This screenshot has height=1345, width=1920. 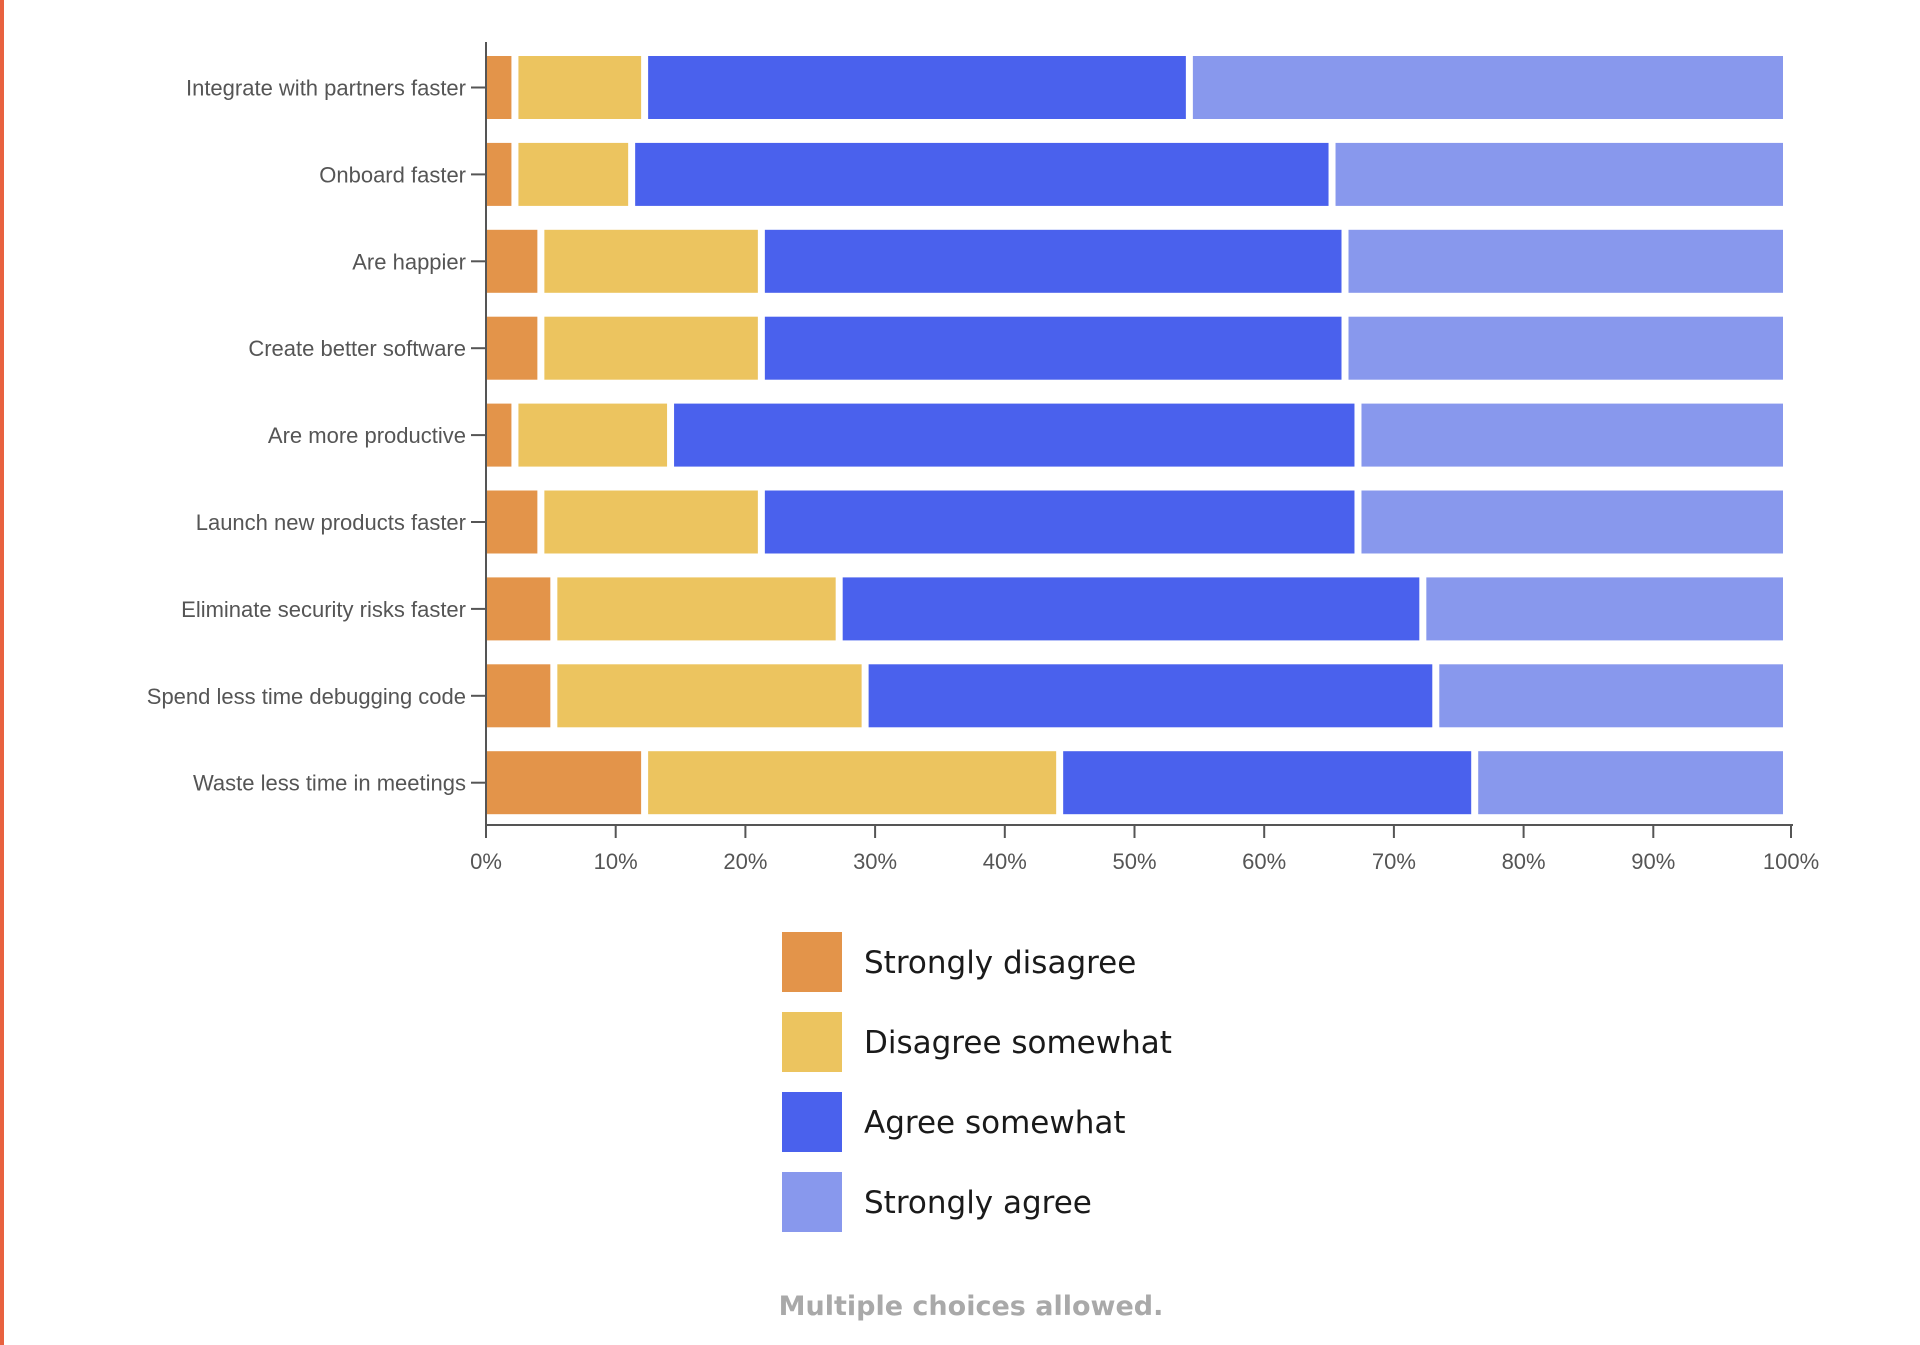 I want to click on legend-label: Strongly agree, so click(x=978, y=1203).